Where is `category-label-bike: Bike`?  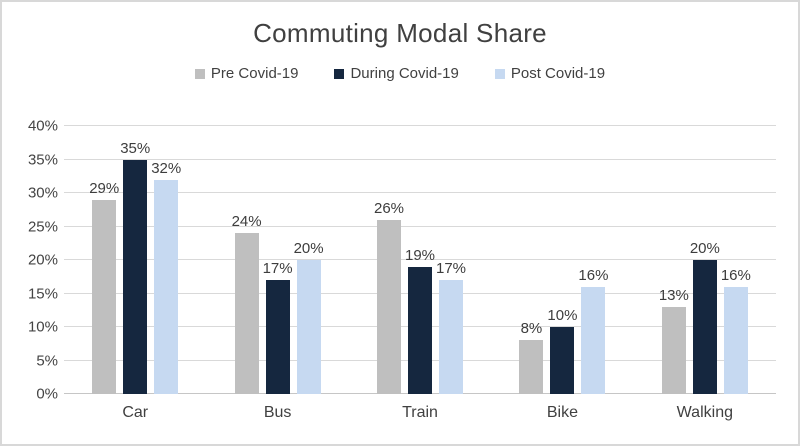 category-label-bike: Bike is located at coordinates (562, 412).